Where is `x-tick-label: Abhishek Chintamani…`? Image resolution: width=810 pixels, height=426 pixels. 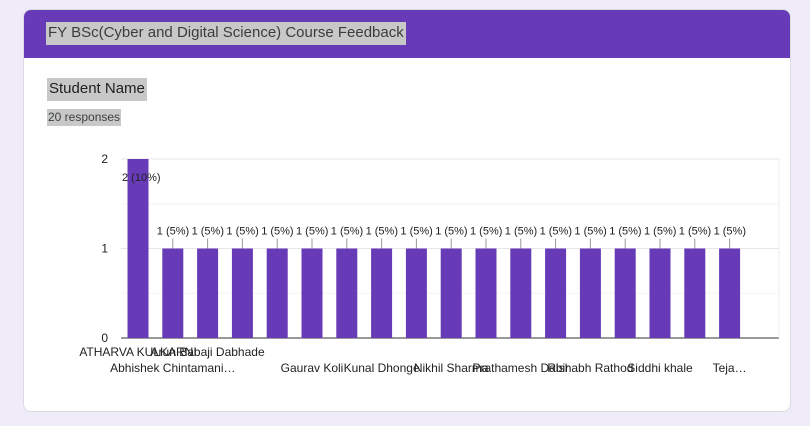 x-tick-label: Abhishek Chintamani… is located at coordinates (172, 368).